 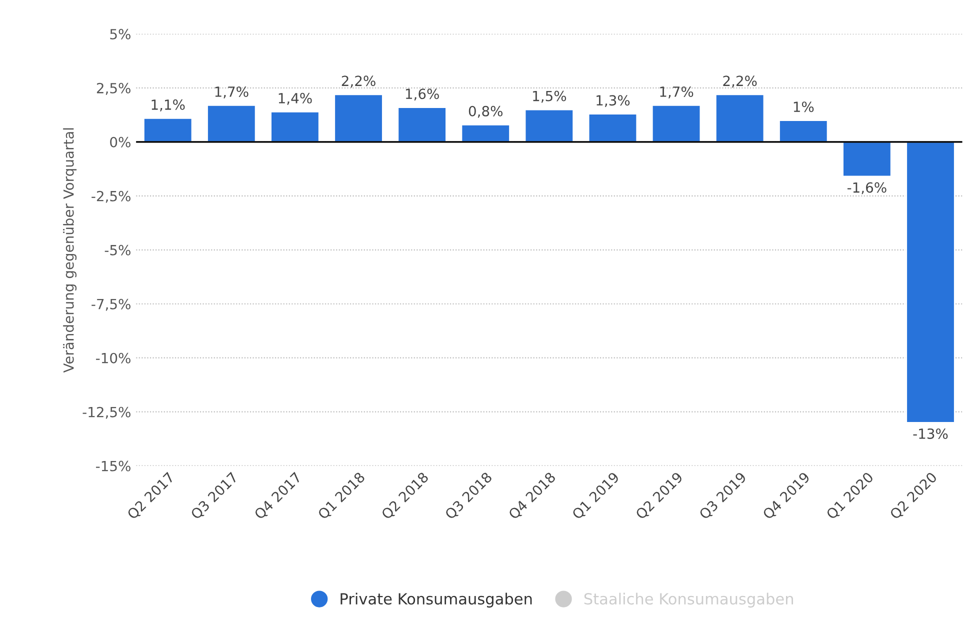 I want to click on data-label: 1,1%, so click(x=168, y=105).